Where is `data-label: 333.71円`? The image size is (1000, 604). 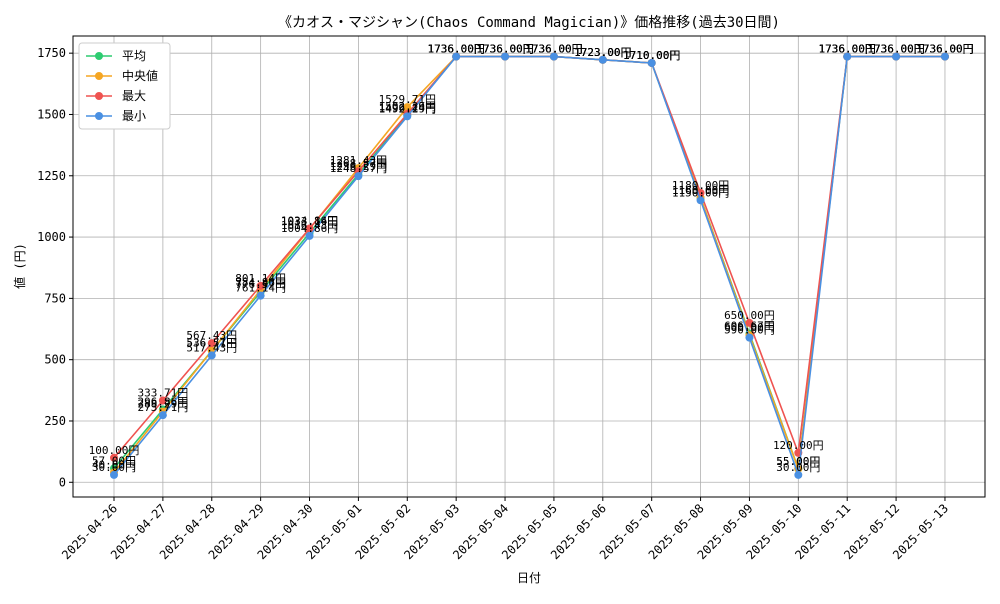 data-label: 333.71円 is located at coordinates (163, 392).